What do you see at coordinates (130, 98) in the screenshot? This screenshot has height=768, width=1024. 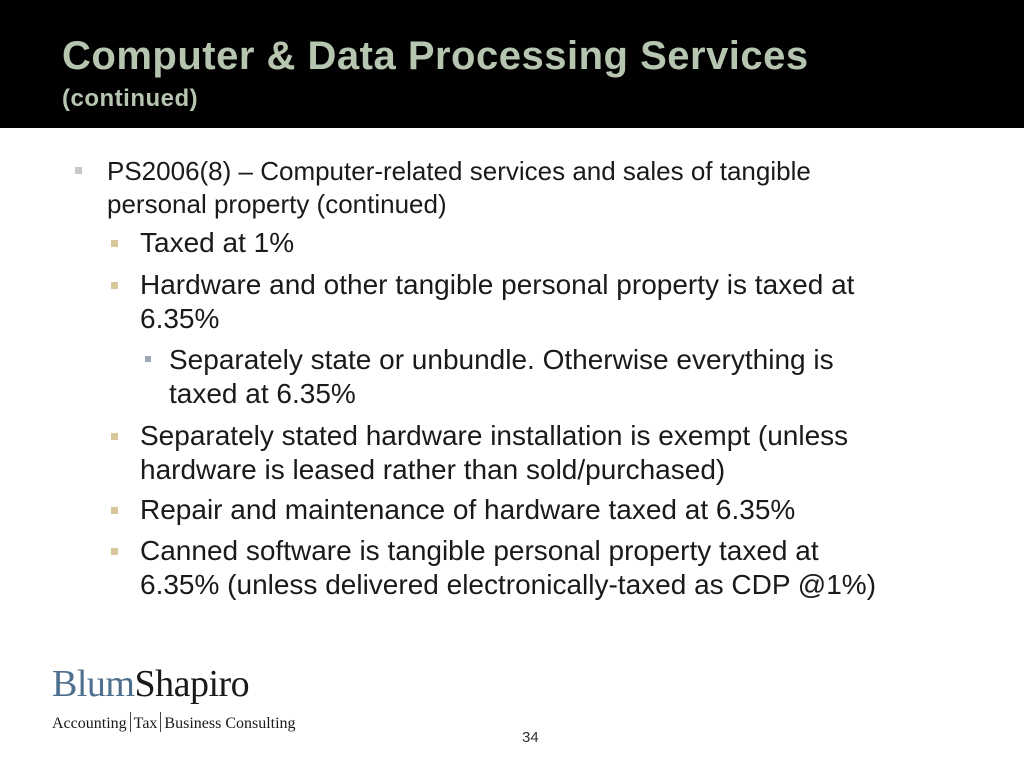 I see `slide-subtitle: (continued)` at bounding box center [130, 98].